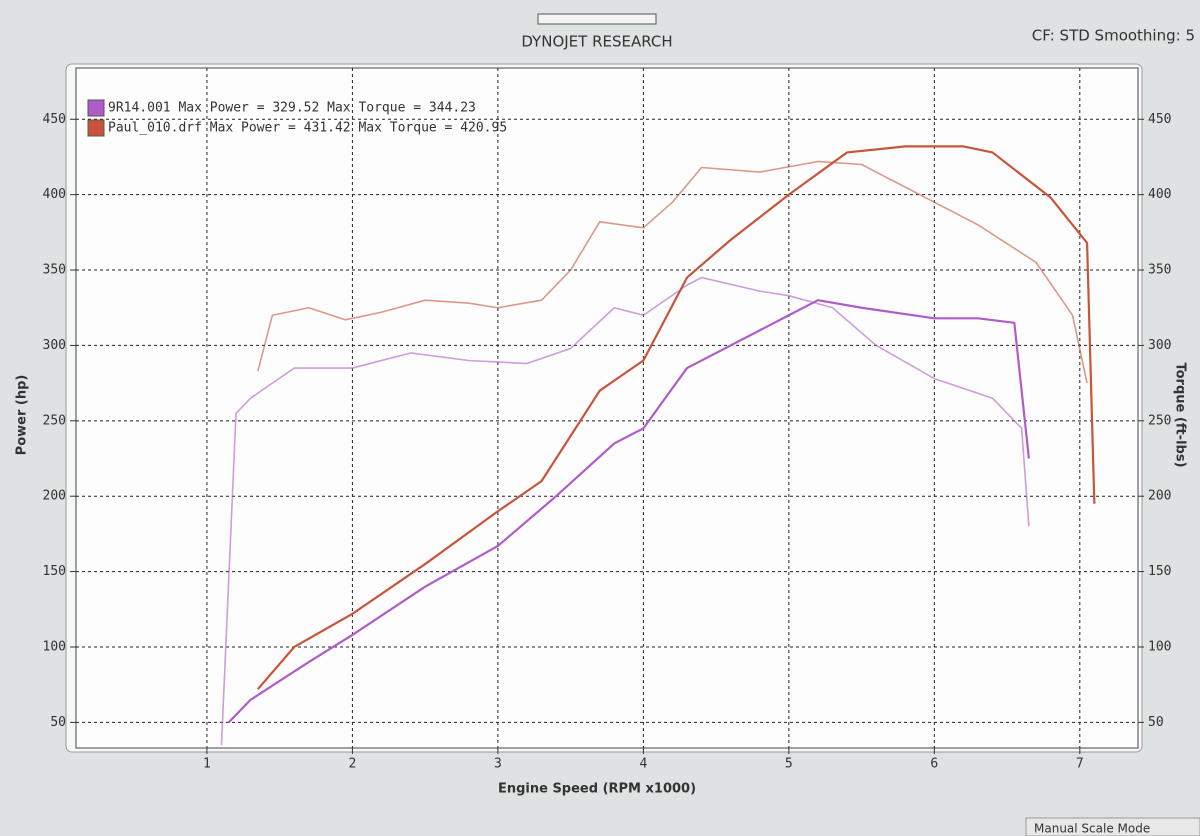  I want to click on x-tick-label: 6, so click(934, 764).